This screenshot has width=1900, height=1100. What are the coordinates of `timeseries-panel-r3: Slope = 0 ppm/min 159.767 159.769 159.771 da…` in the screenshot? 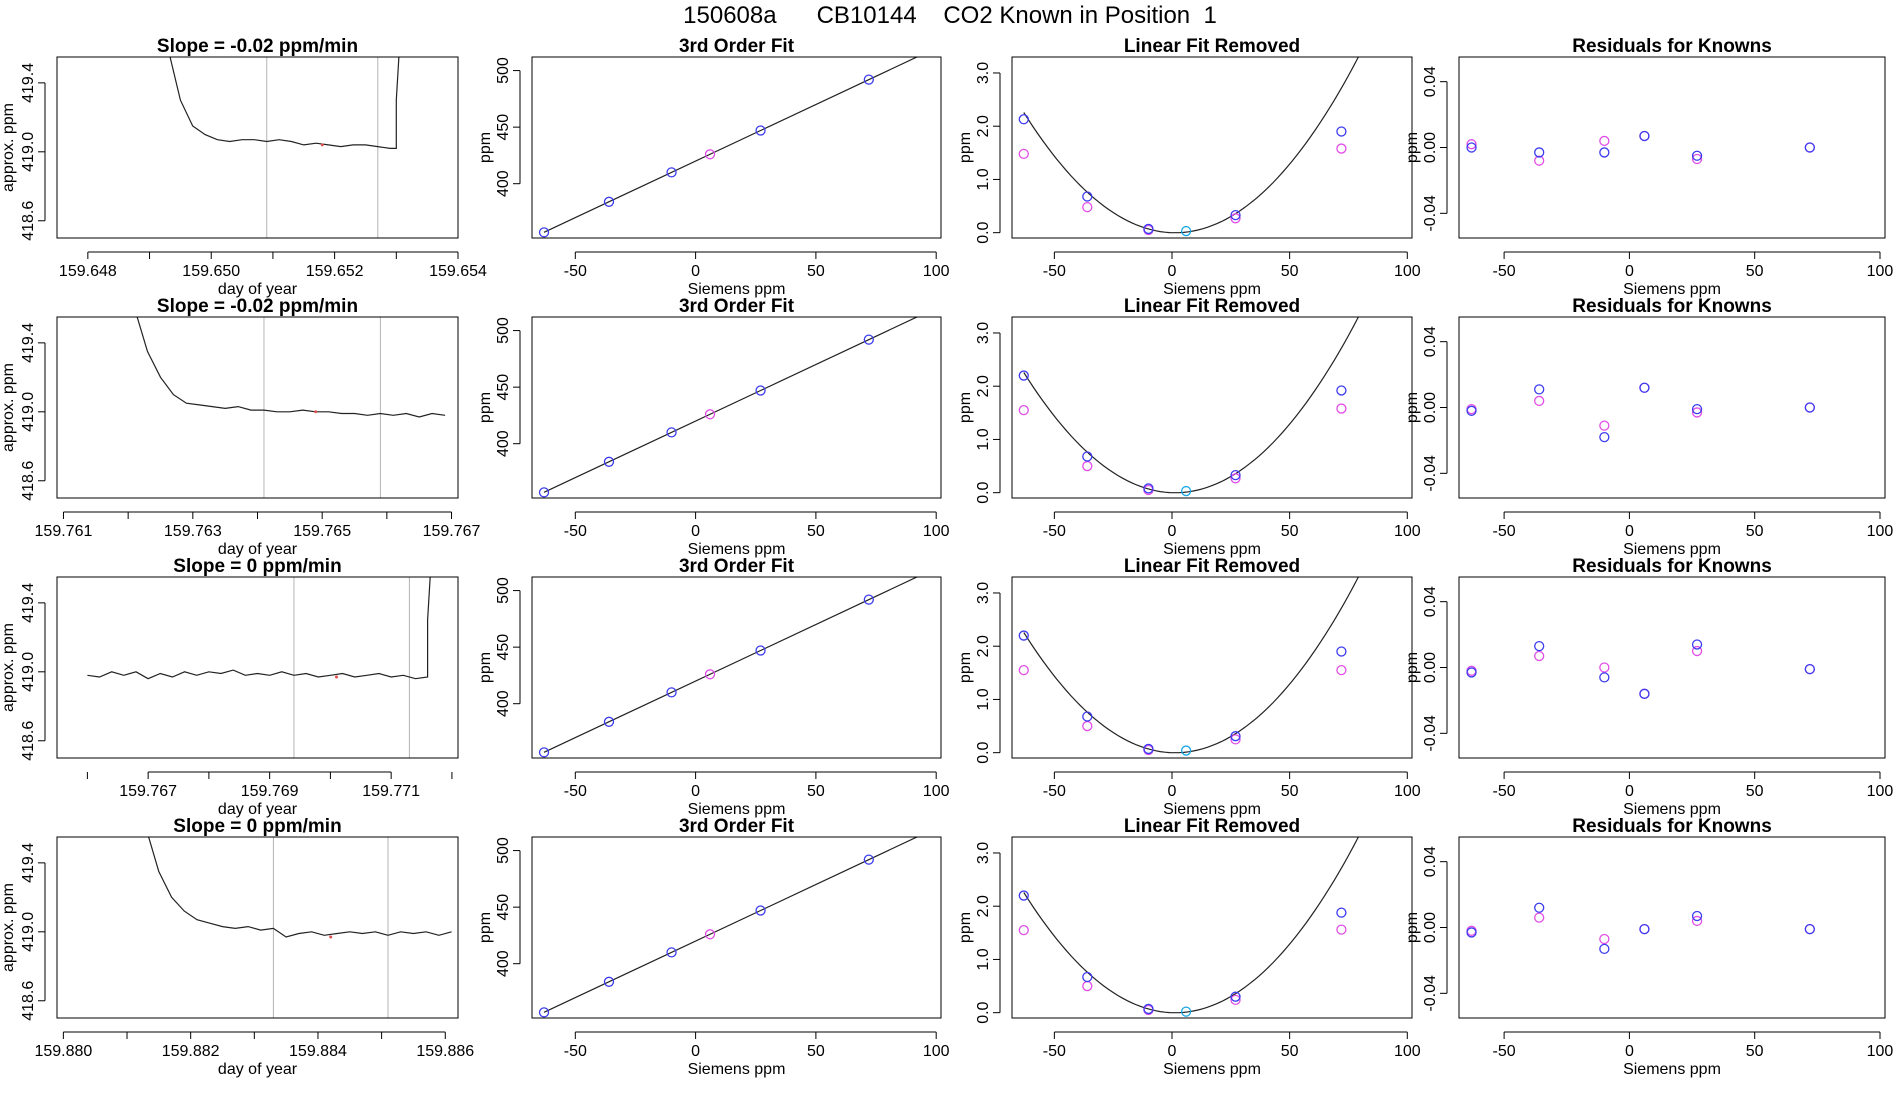 It's located at (229, 687).